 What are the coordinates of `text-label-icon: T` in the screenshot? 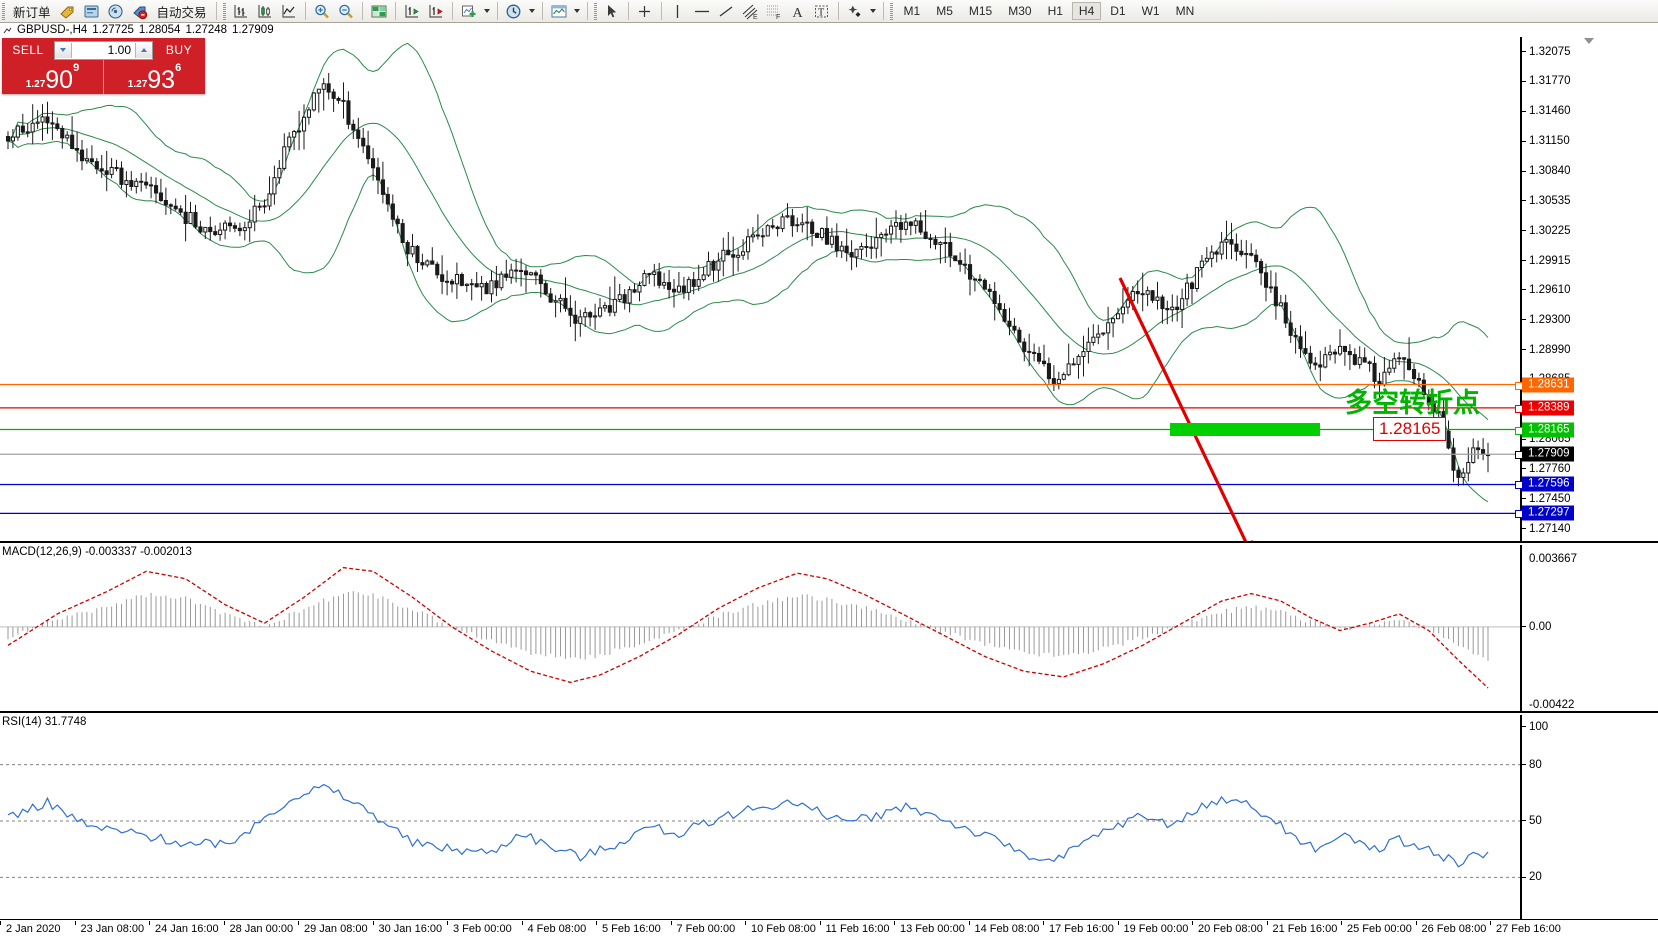 It's located at (822, 11).